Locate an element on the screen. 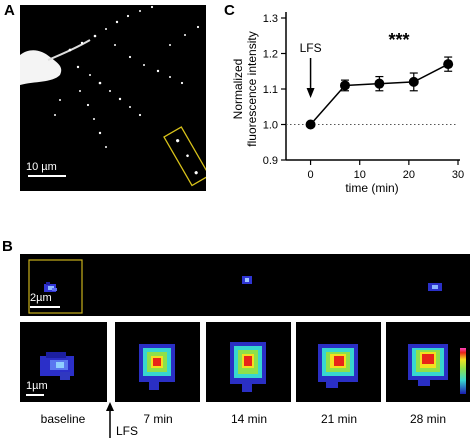 Image resolution: width=474 pixels, height=439 pixels. time-label-14min: 14 min is located at coordinates (249, 419).